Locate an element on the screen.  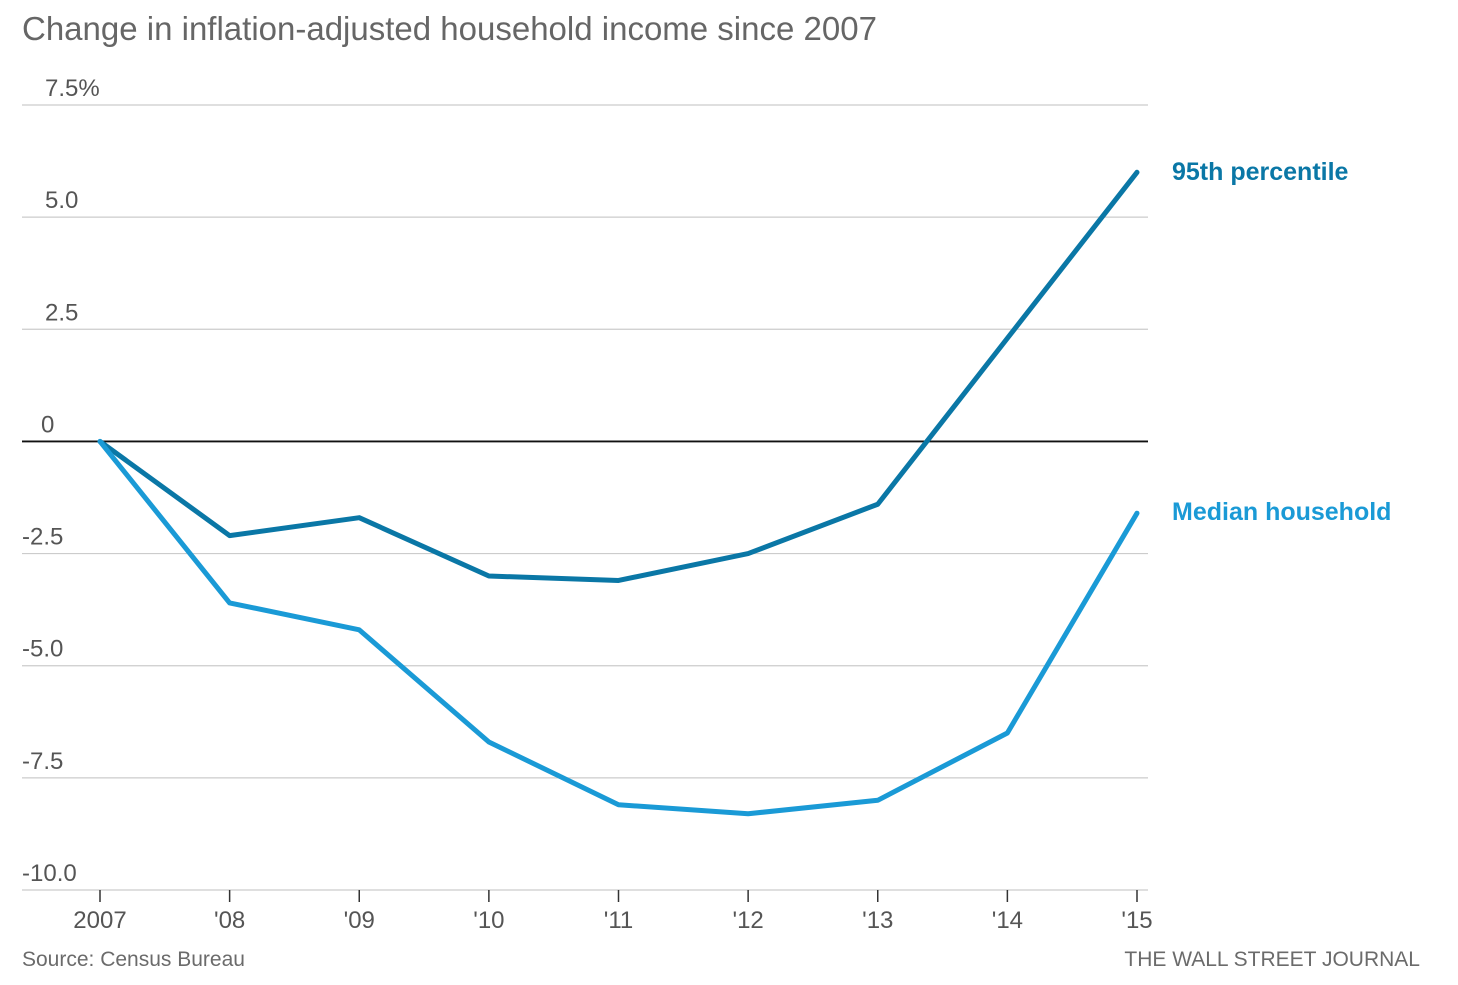
y-tick-label: -7.5 is located at coordinates (42, 761).